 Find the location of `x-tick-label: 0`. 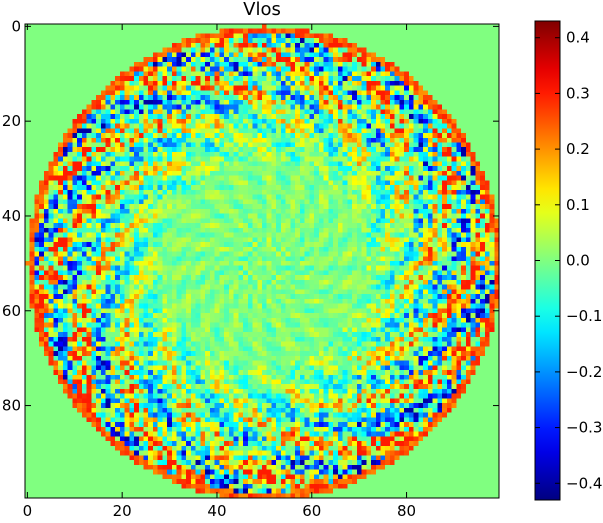

x-tick-label: 0 is located at coordinates (28, 510).